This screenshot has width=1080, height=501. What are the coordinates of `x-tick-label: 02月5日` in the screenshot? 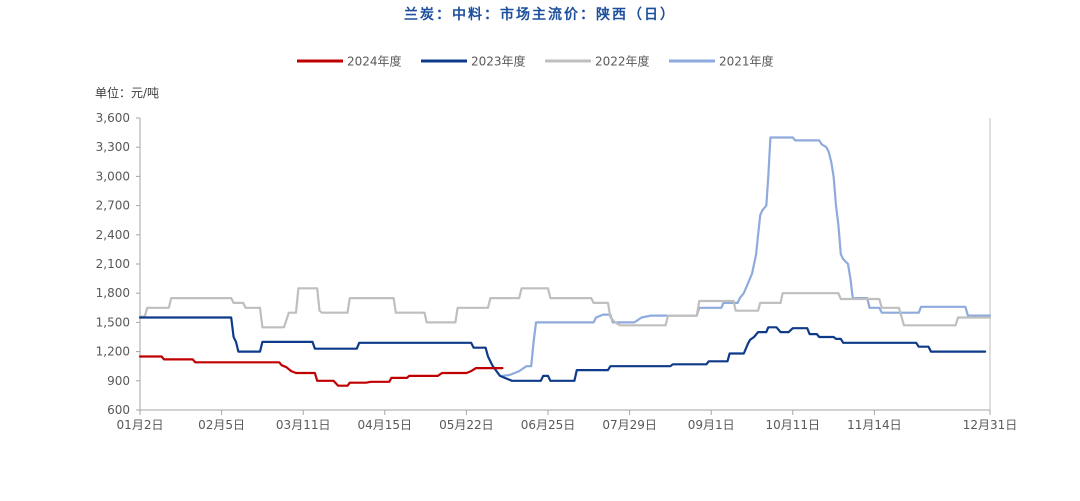 It's located at (221, 425).